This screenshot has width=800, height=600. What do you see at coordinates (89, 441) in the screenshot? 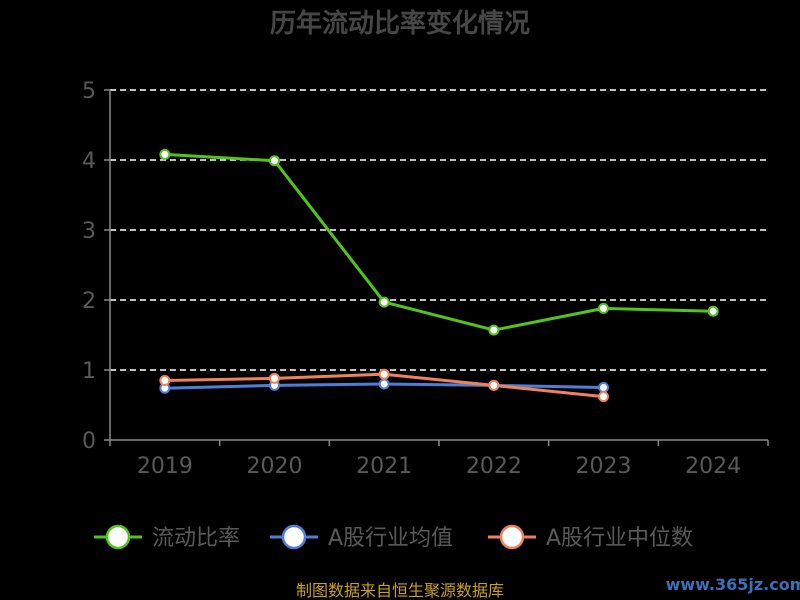
I see `y-tick-label: 0` at bounding box center [89, 441].